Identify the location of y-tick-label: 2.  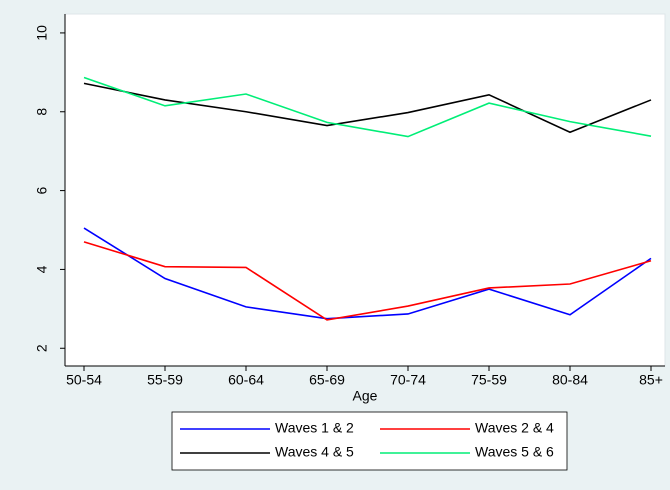
(42, 348).